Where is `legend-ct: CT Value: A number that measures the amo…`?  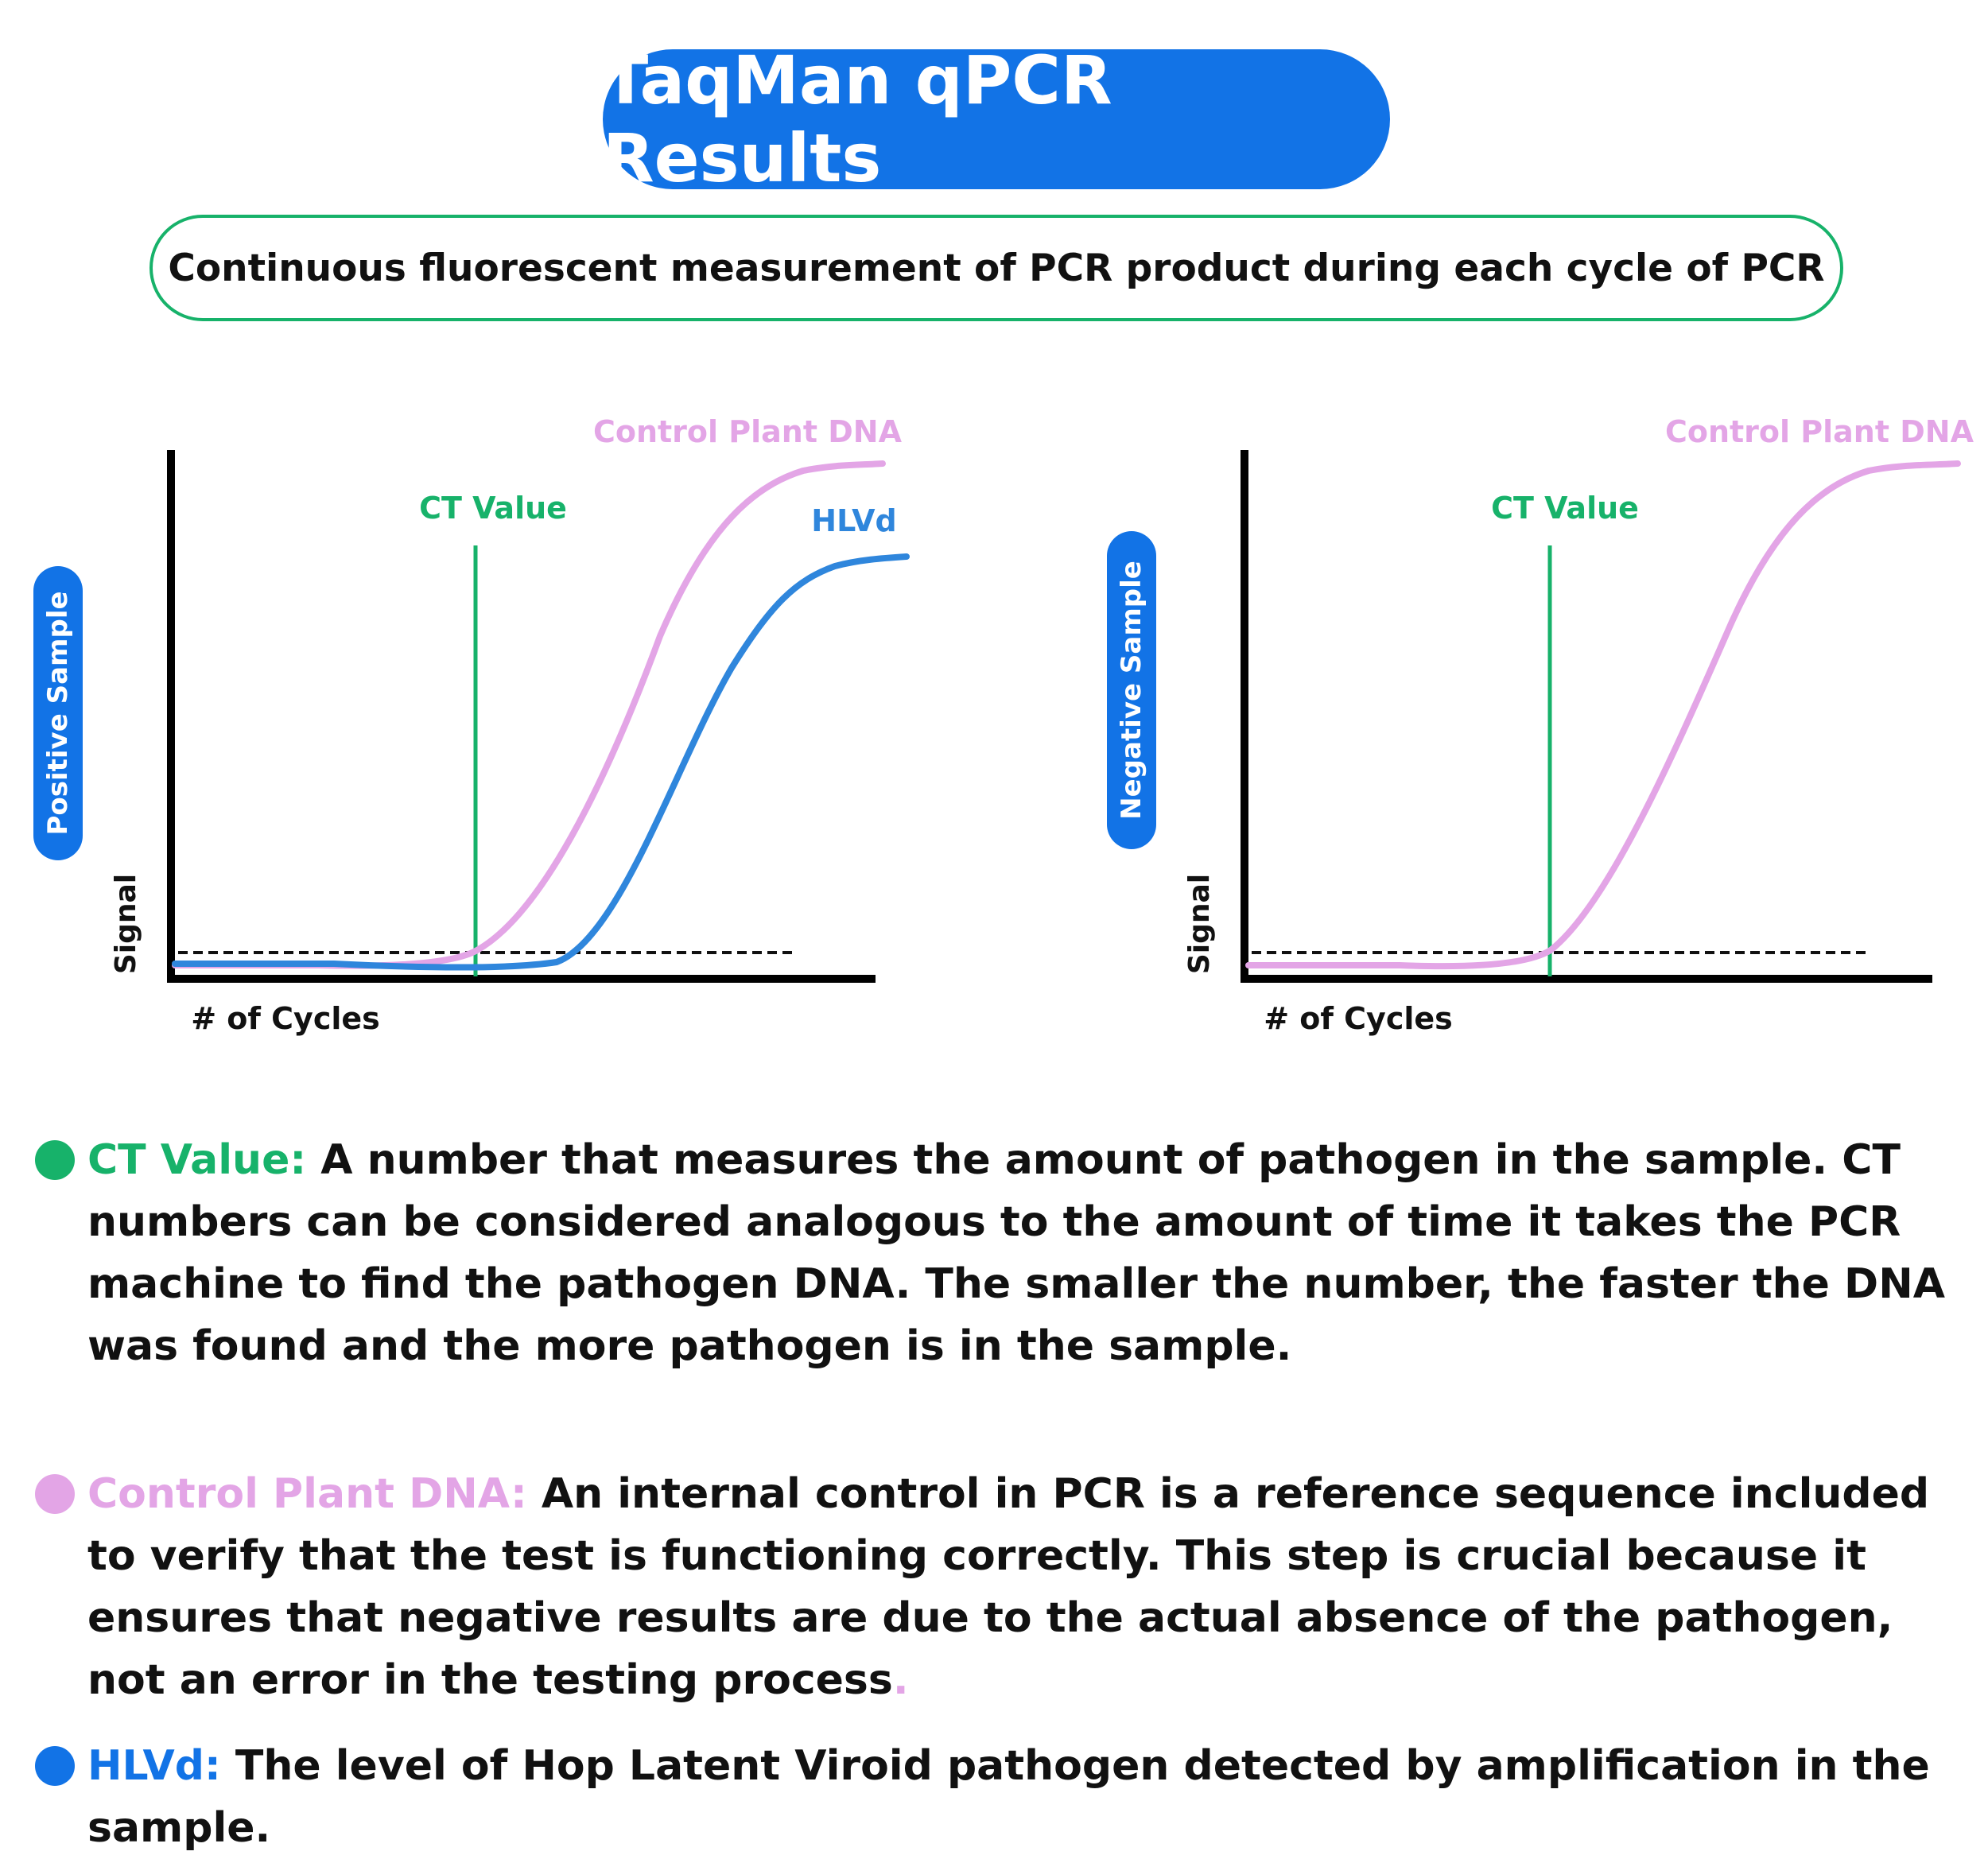 legend-ct: CT Value: A number that measures the amo… is located at coordinates (997, 1253).